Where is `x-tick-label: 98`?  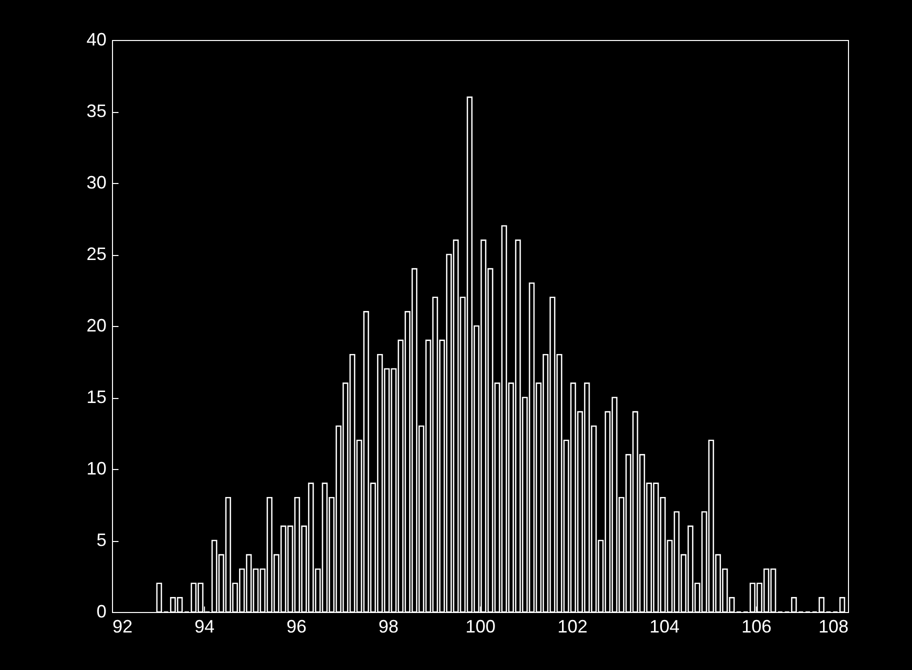 x-tick-label: 98 is located at coordinates (388, 626).